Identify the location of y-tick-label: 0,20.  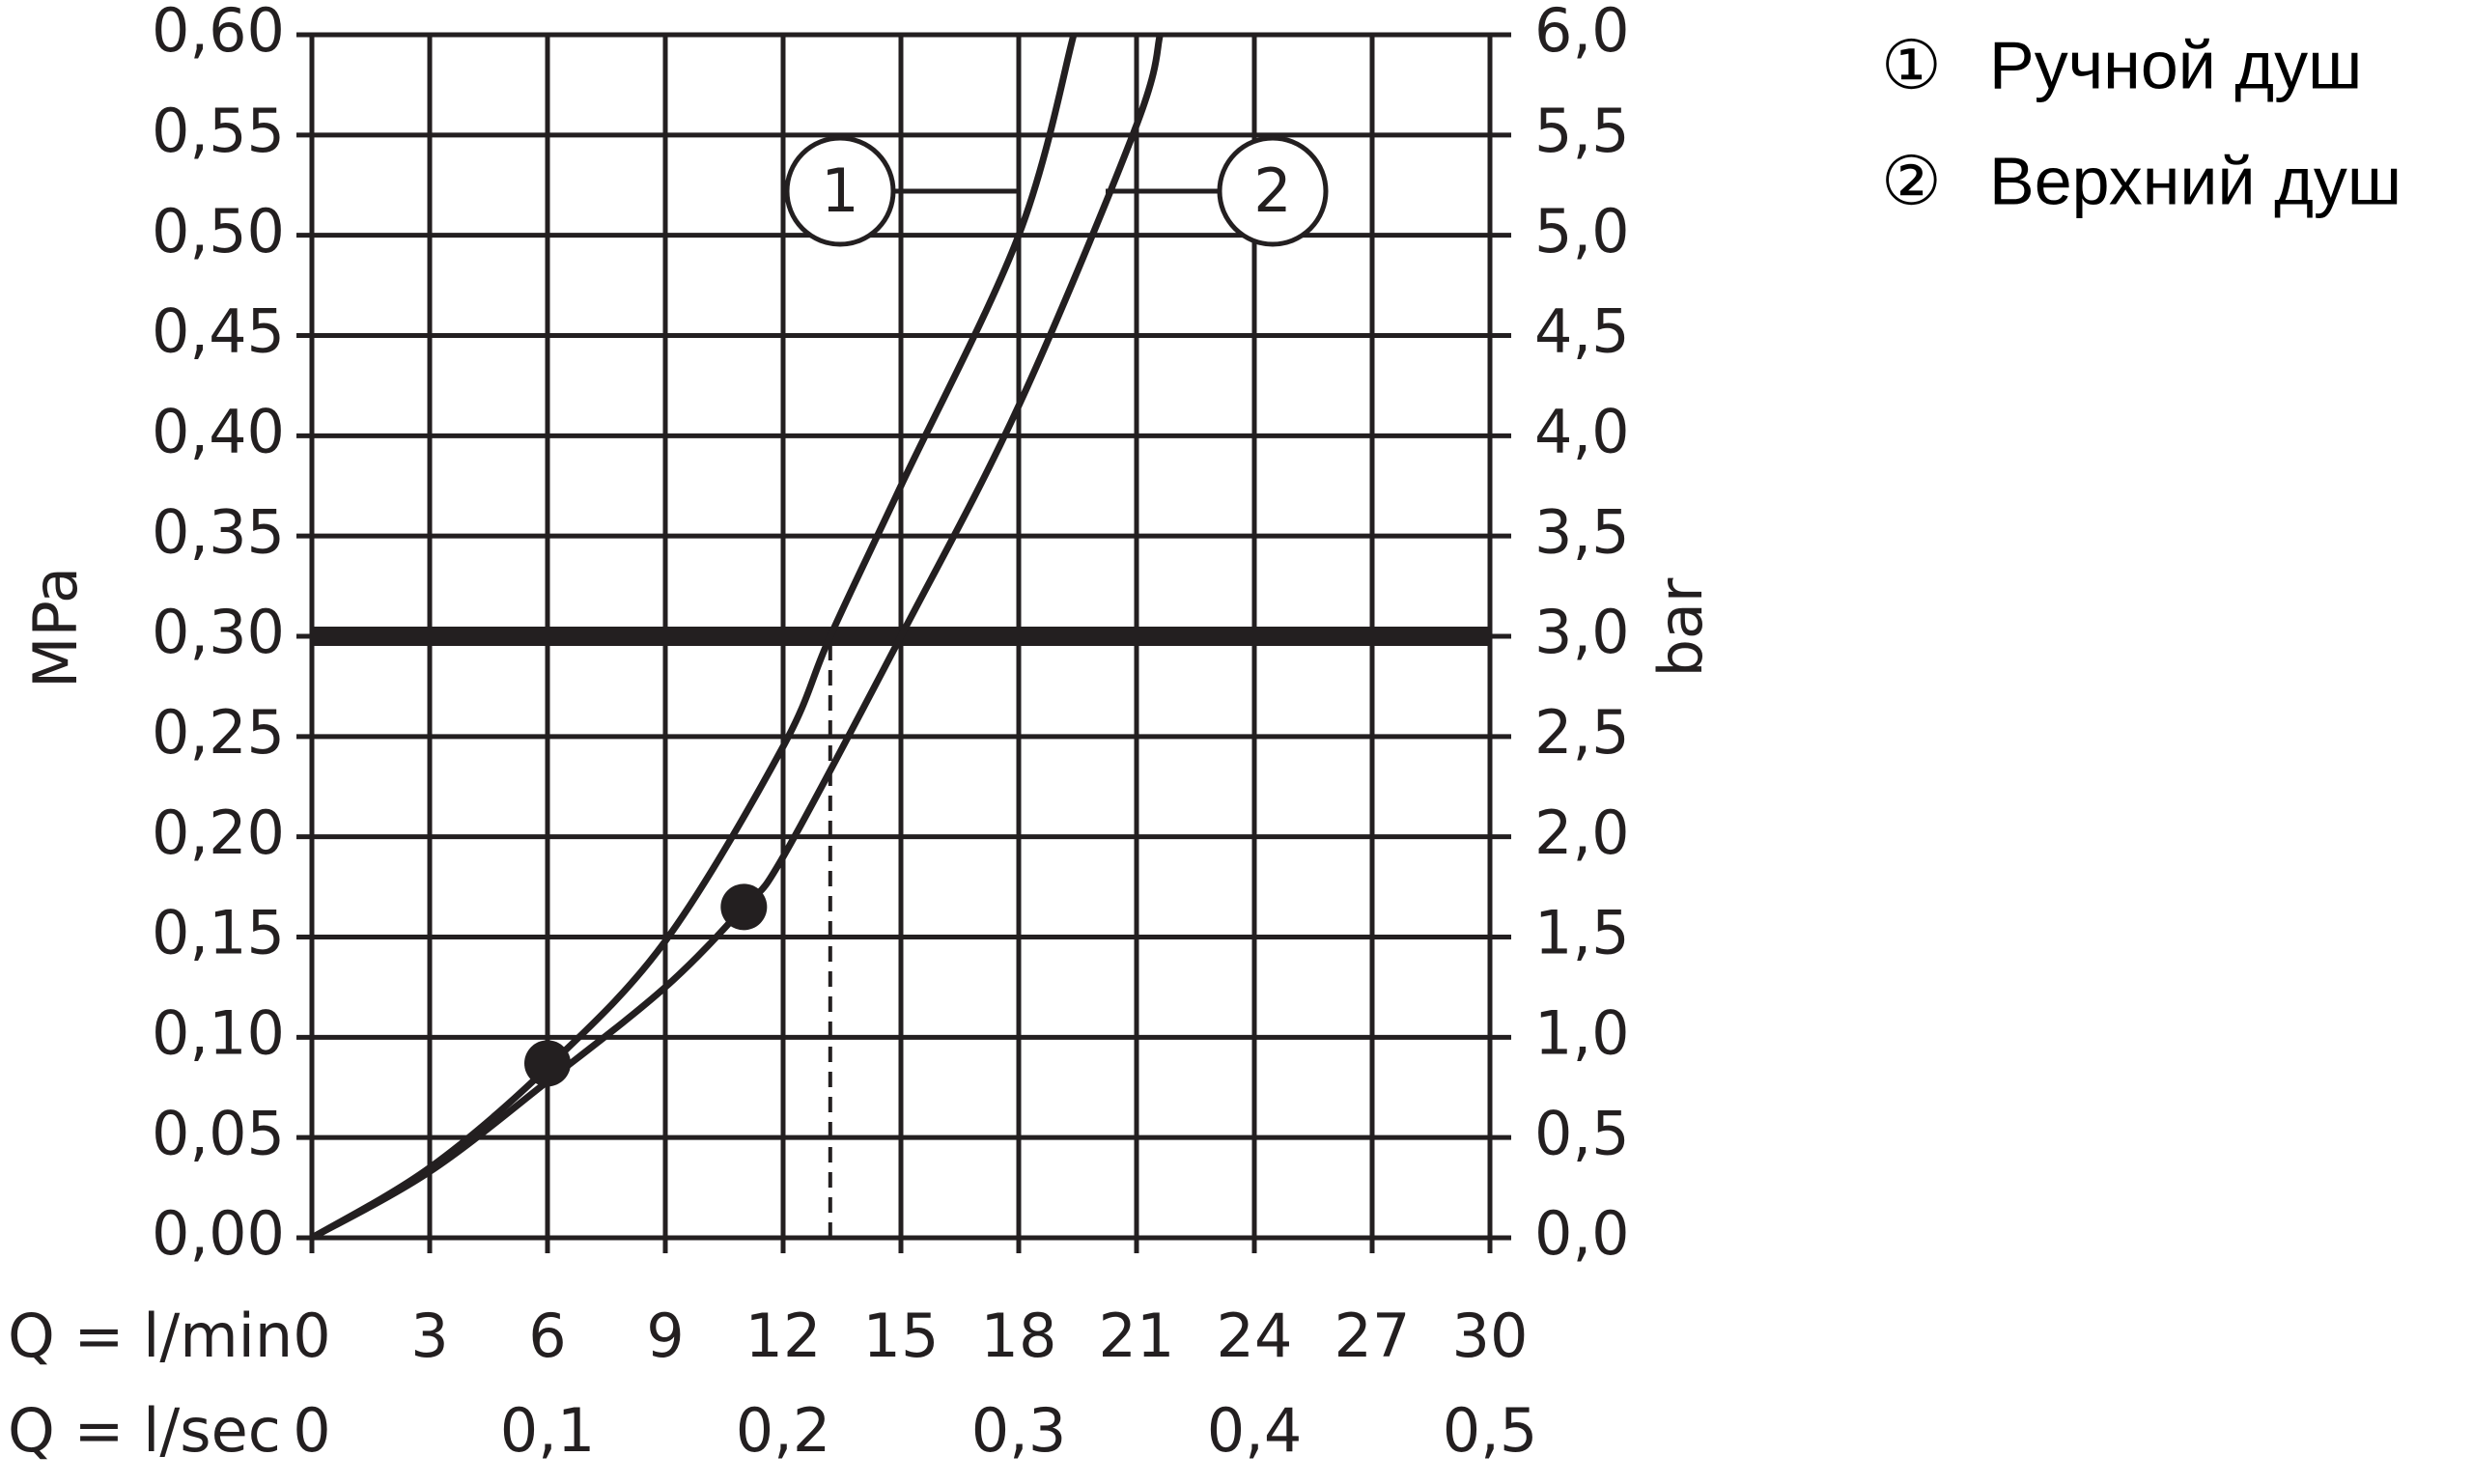
(218, 833).